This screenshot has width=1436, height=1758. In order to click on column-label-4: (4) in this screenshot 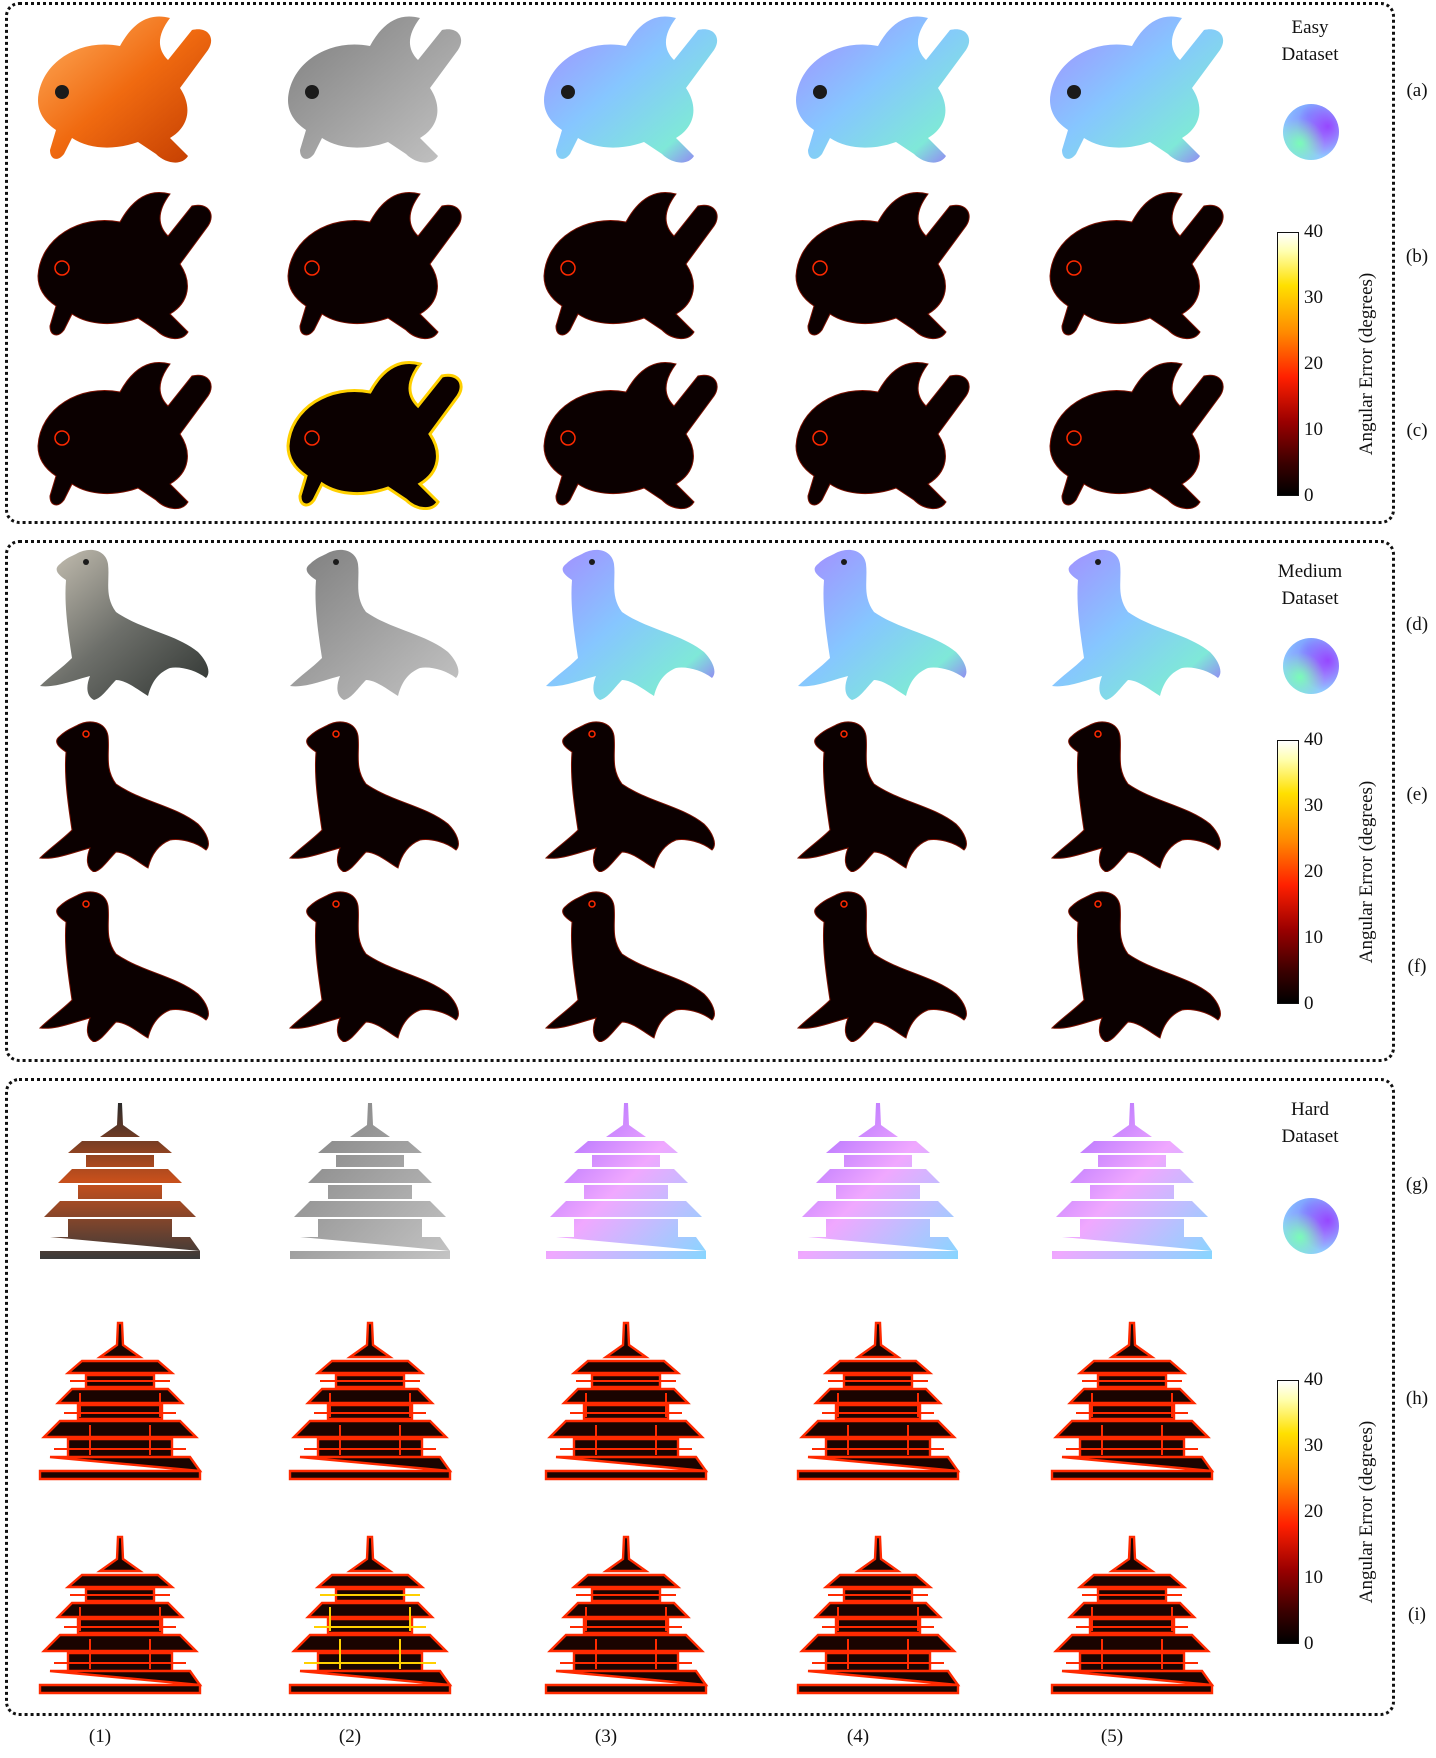, I will do `click(858, 1736)`.